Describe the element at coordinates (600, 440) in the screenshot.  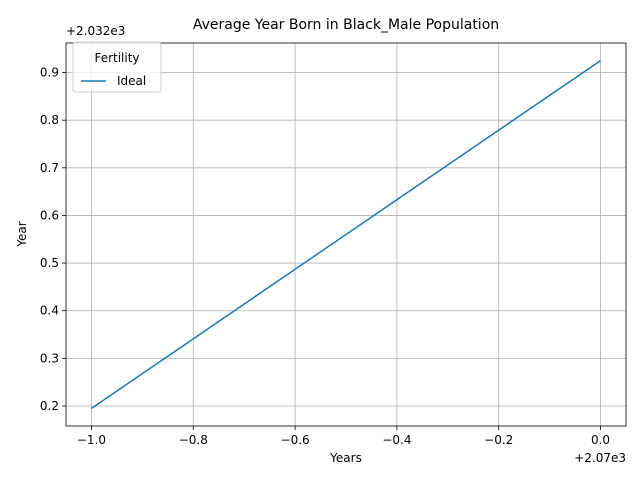
I see `x-tick-label: 0.0` at that location.